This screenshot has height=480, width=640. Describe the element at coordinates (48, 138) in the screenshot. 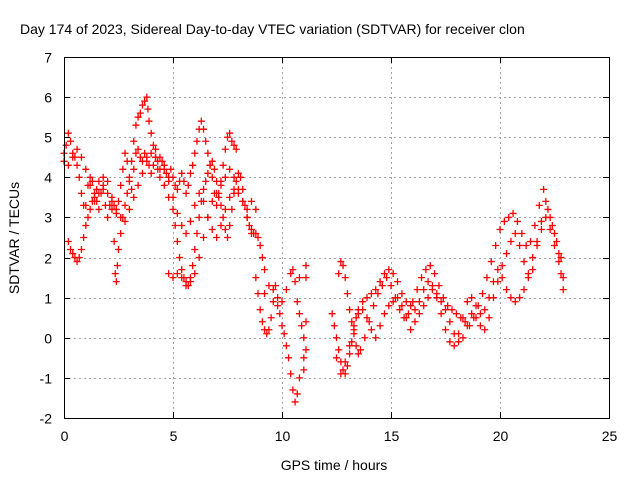

I see `y-tick-label: 5` at that location.